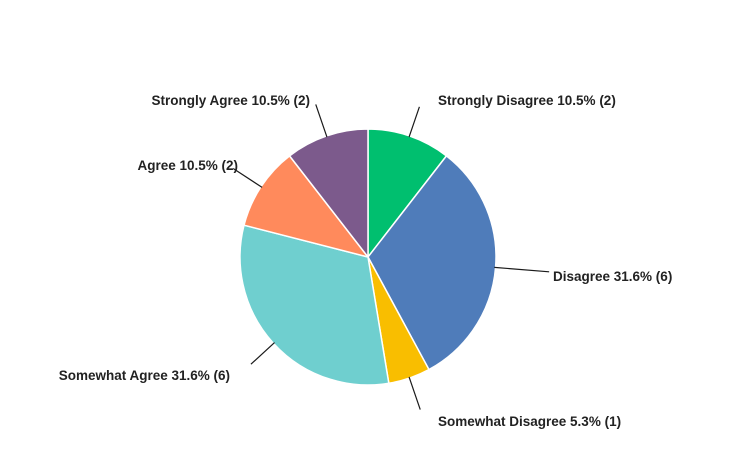 This screenshot has height=463, width=754. I want to click on slice-label-somewhat-agree: Somewhat Agree 31.6% (6), so click(144, 375).